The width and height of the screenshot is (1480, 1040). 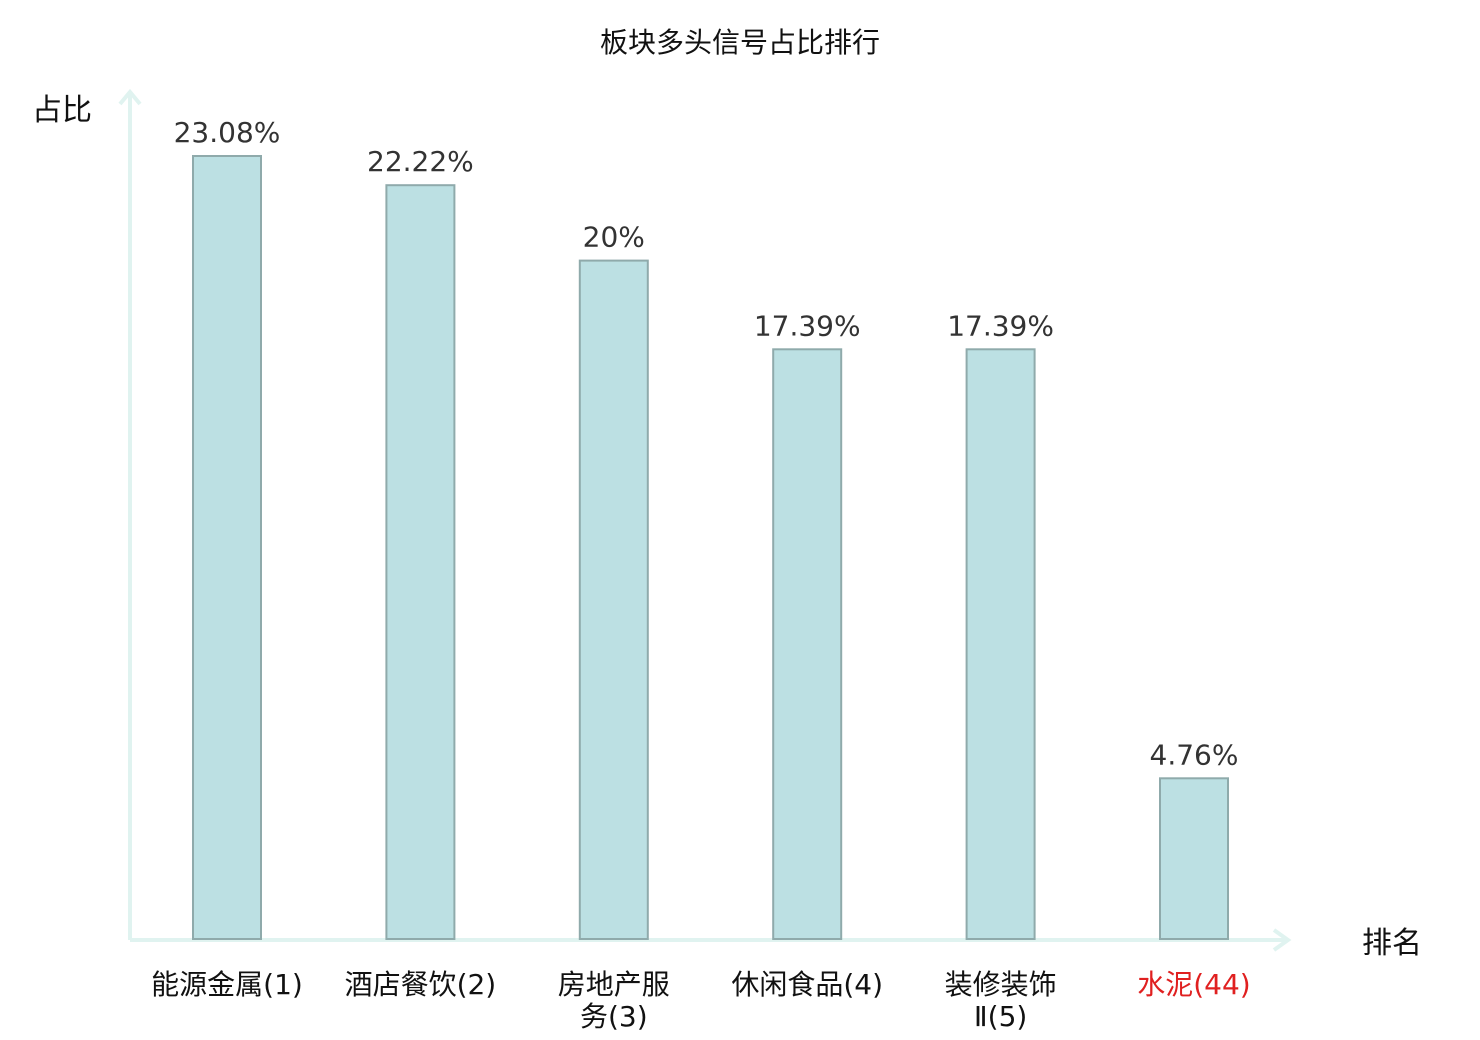 I want to click on category-label: Ⅱ(5), so click(x=1000, y=1016).